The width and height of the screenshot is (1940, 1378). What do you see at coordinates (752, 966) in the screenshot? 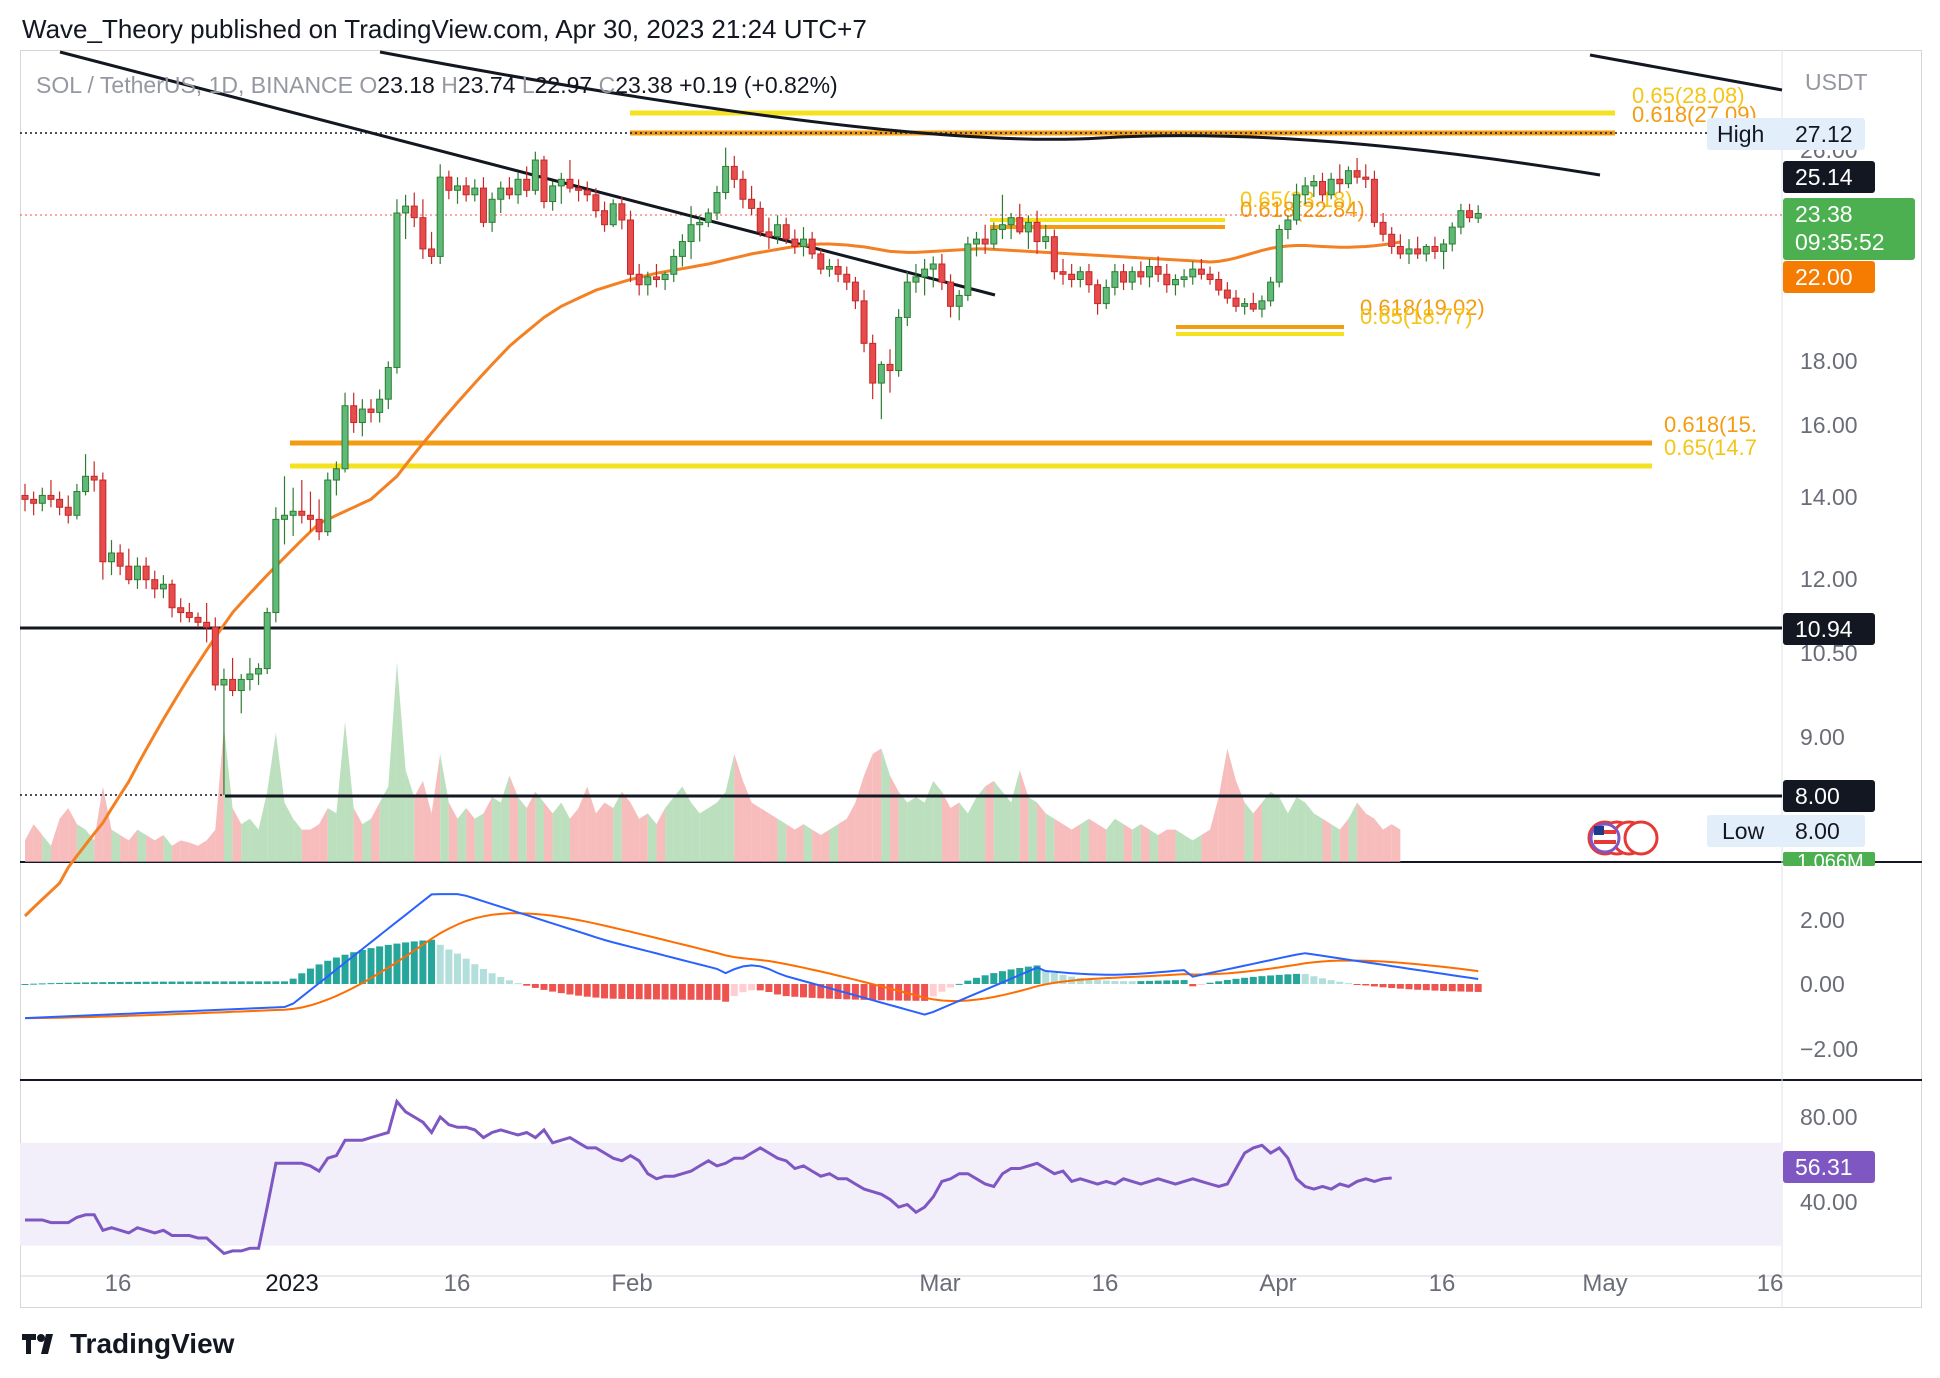
I see `macd-signal-line` at bounding box center [752, 966].